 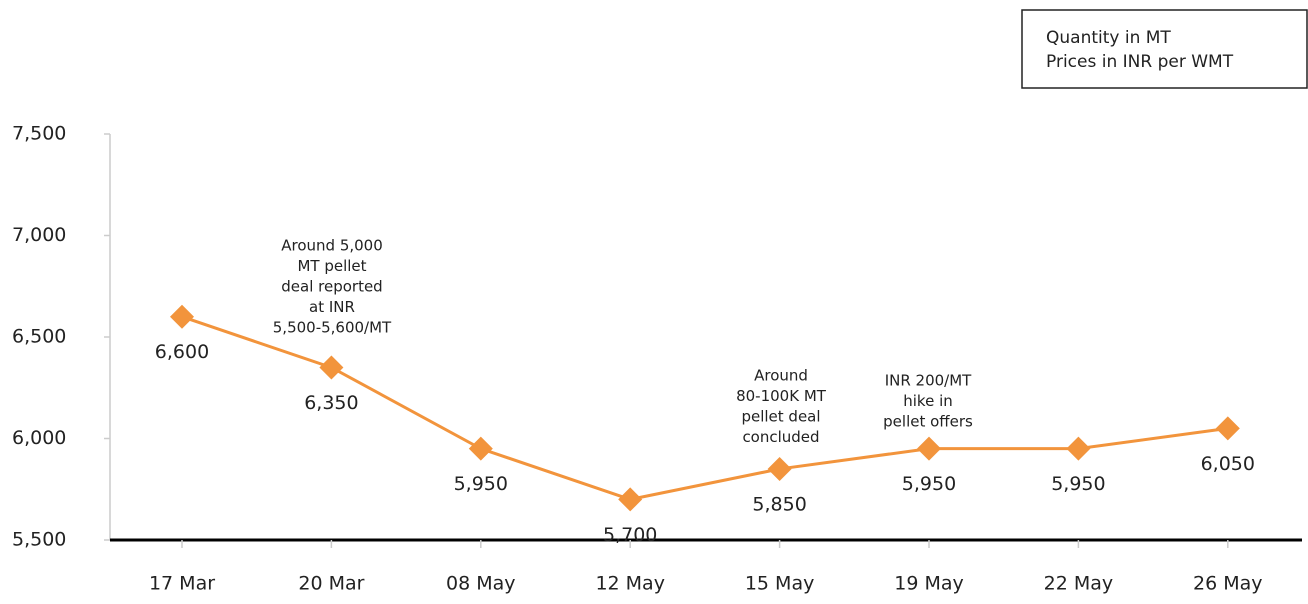 I want to click on note-box, so click(x=1164, y=49).